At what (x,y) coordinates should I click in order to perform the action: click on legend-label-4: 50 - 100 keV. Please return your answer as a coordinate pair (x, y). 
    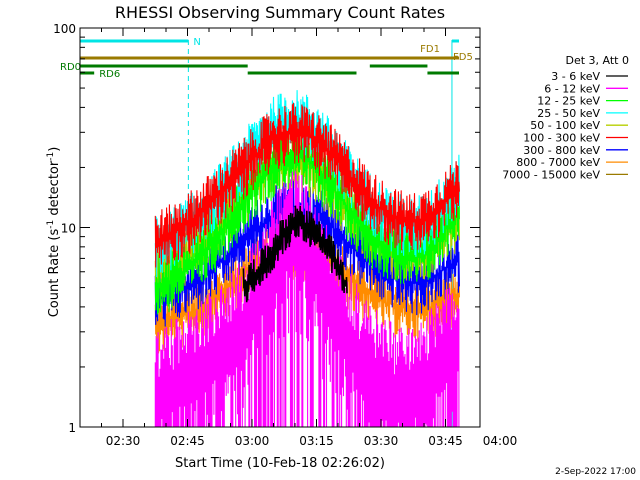
    Looking at the image, I should click on (565, 125).